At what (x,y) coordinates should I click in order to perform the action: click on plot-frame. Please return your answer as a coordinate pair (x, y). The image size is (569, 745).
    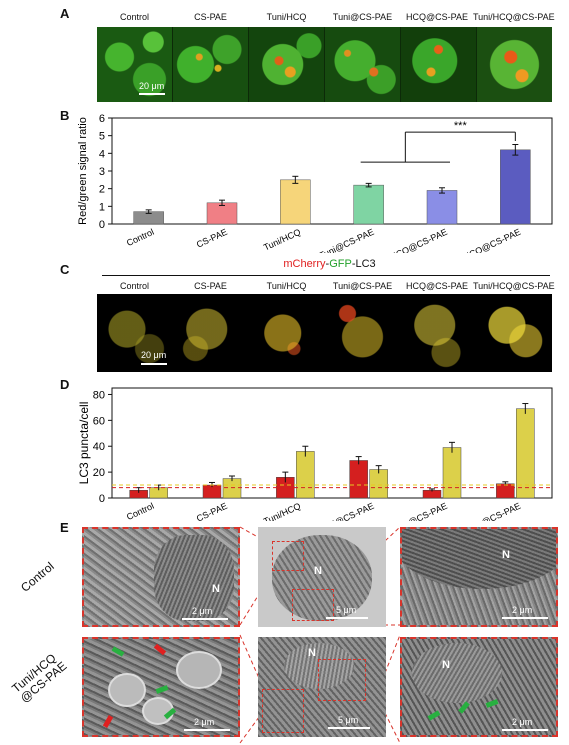
    Looking at the image, I should click on (332, 171).